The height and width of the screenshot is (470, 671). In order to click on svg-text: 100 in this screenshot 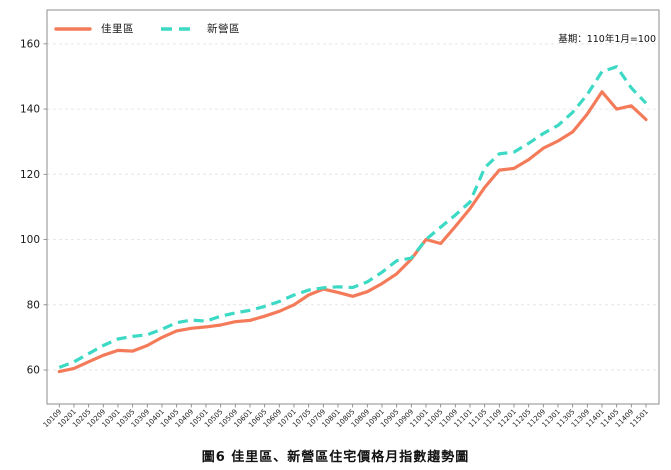, I will do `click(30, 240)`.